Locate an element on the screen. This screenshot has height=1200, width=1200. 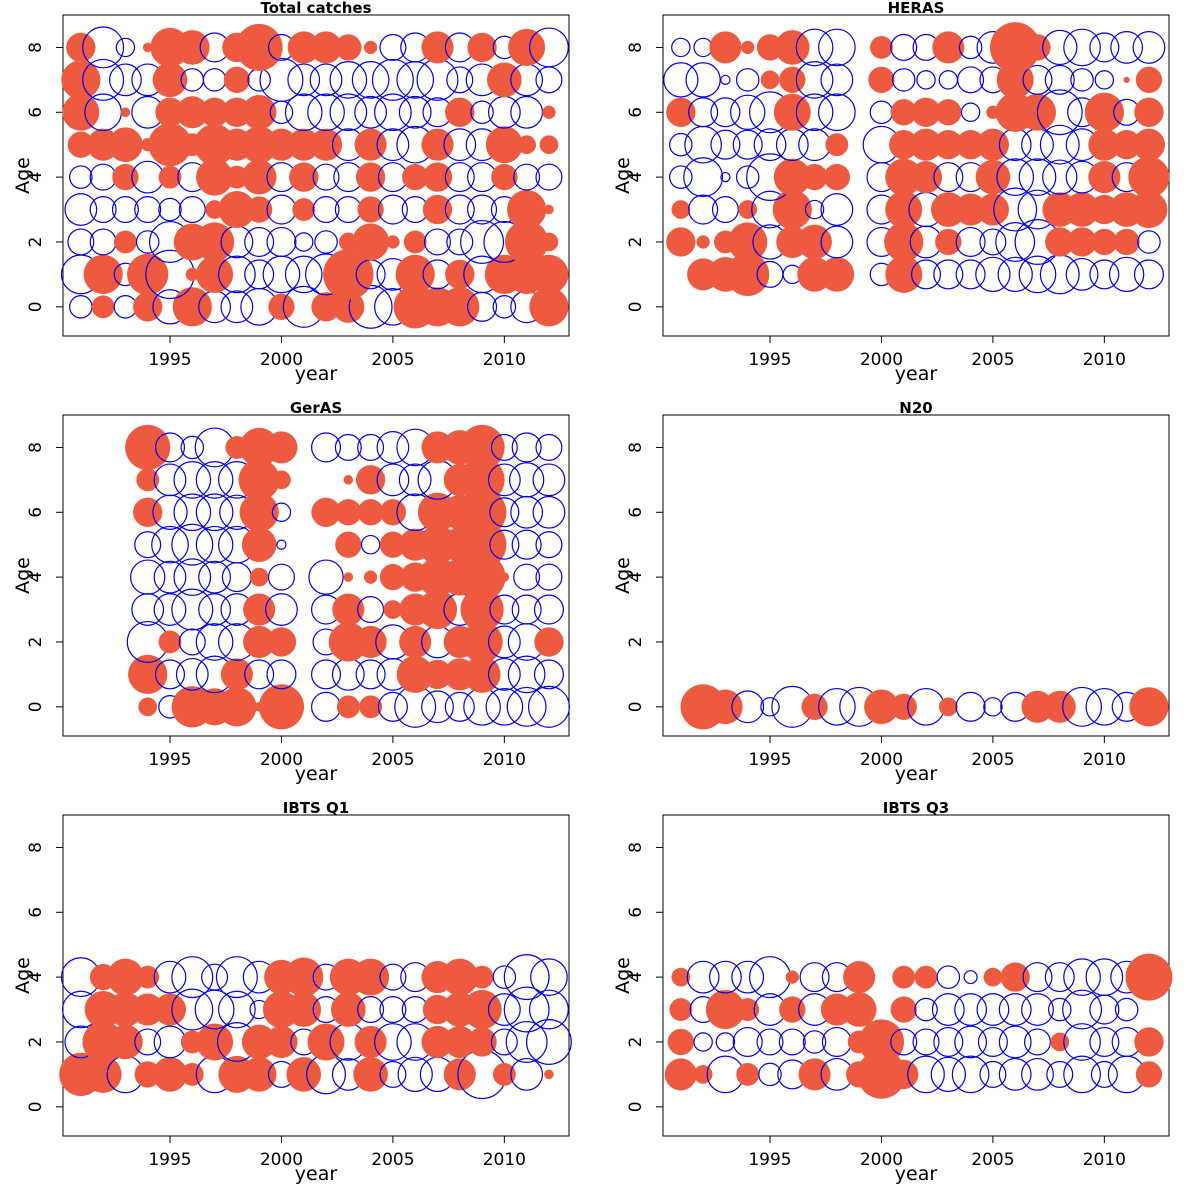
x-tick-label: 1995 is located at coordinates (169, 760).